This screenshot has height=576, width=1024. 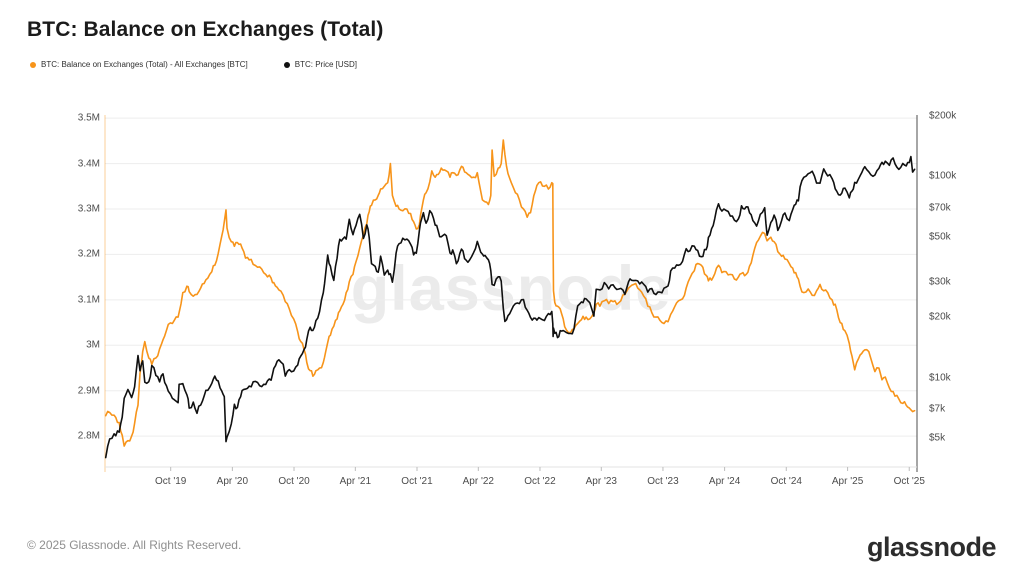 I want to click on y-left-tick-label: 2.8M, so click(x=88, y=436).